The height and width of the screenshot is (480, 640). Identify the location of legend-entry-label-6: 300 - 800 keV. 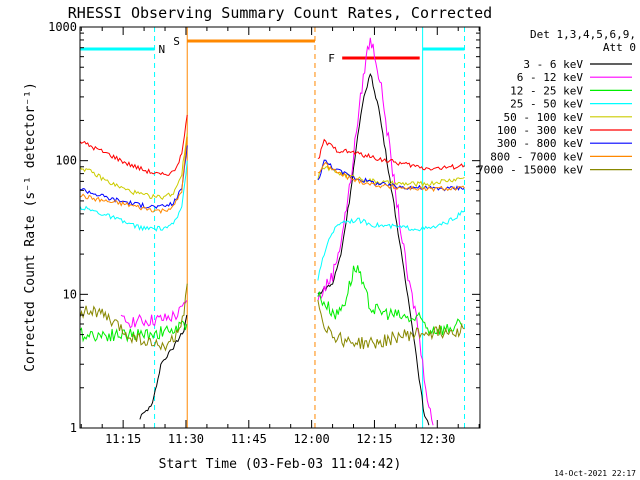
(540, 143).